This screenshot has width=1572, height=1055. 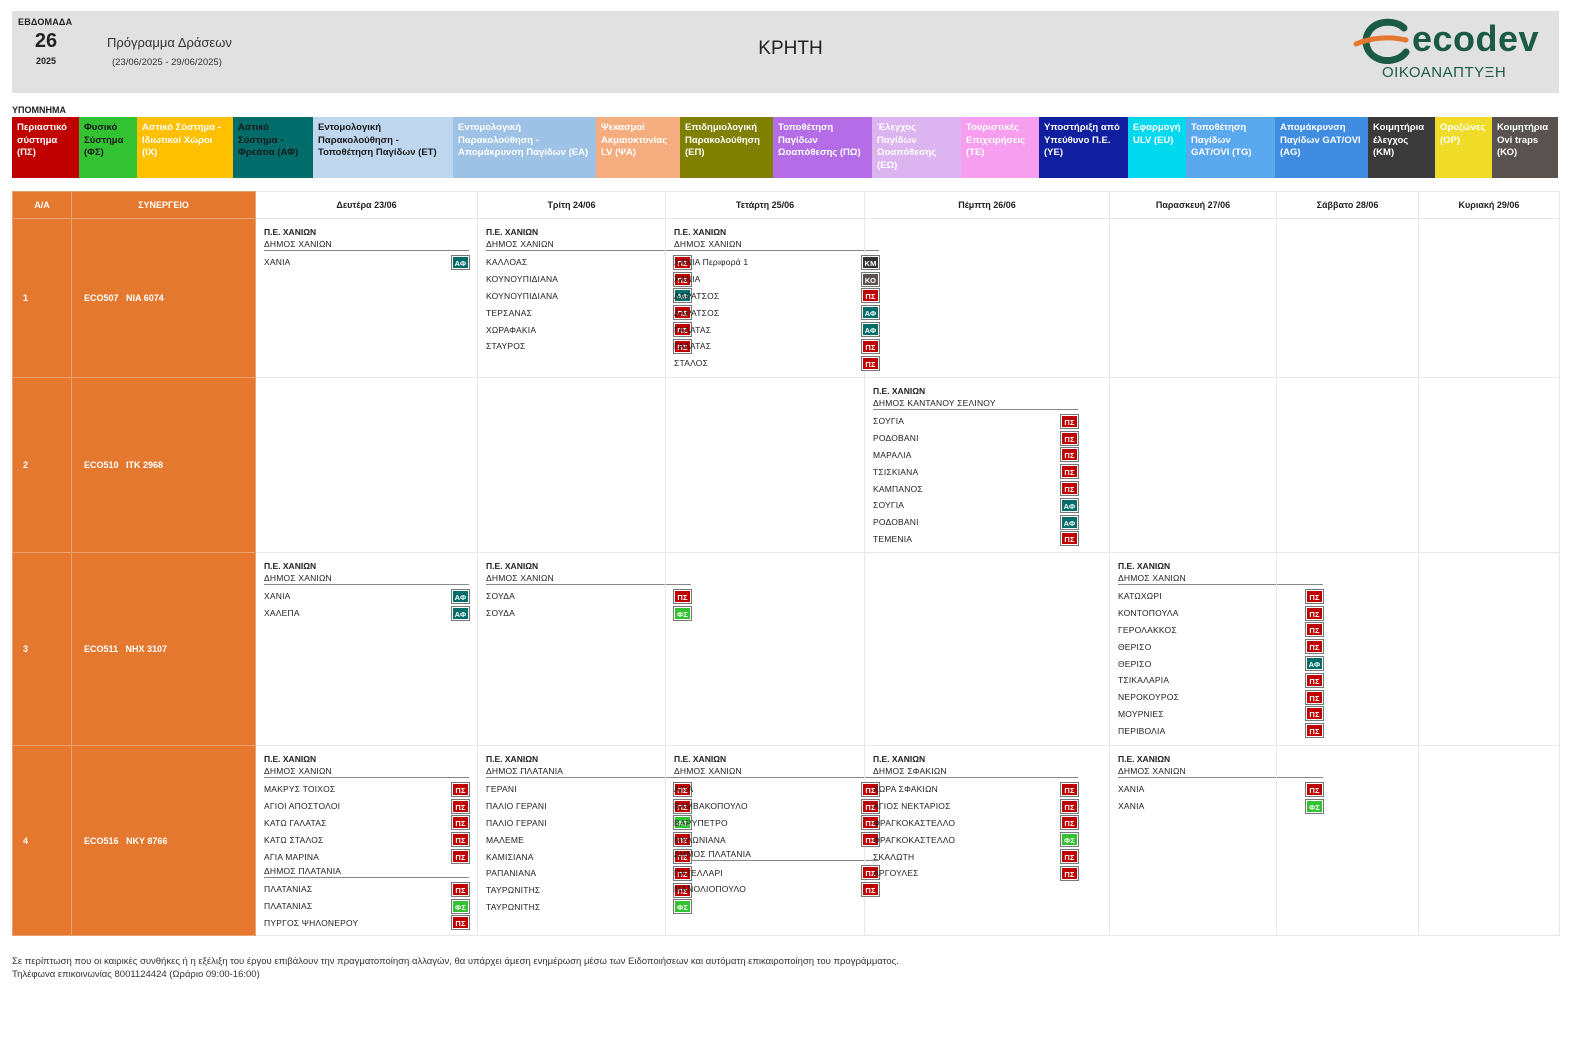 I want to click on location-item: ΤΑΥΡΩΝΙΤΗΣ ΦΣ, so click(x=589, y=907).